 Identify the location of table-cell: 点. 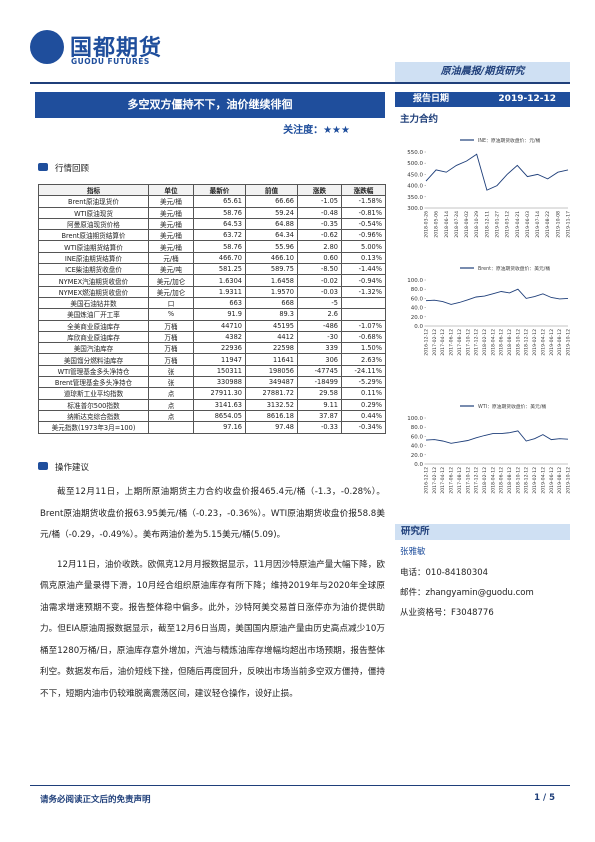
(171, 416).